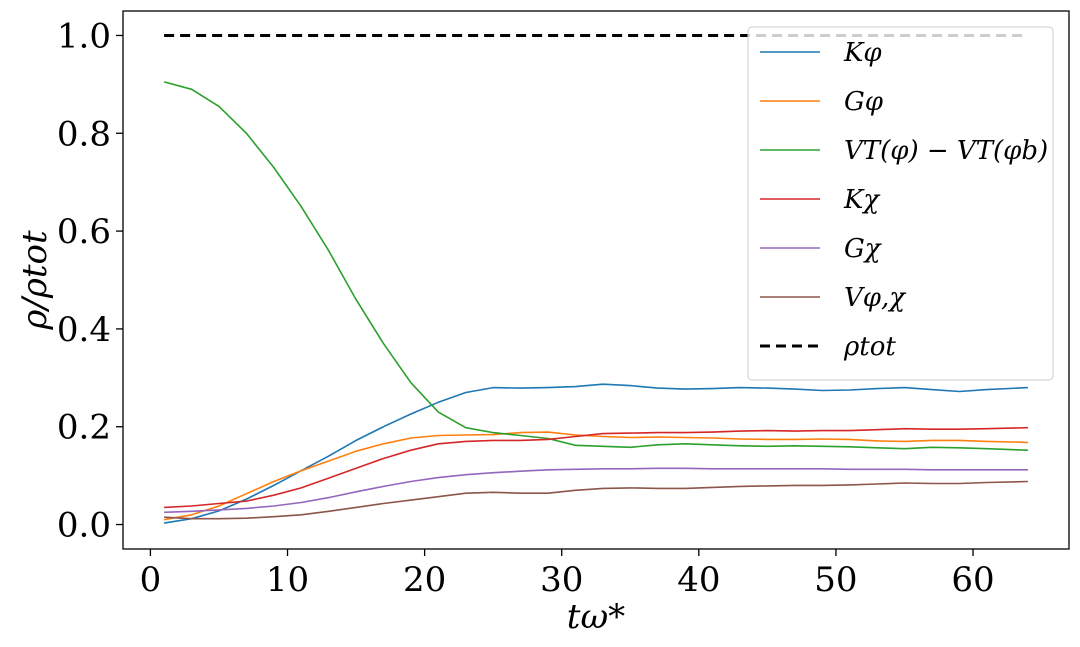 The height and width of the screenshot is (647, 1080). Describe the element at coordinates (287, 580) in the screenshot. I see `x-tick-label: 10` at that location.